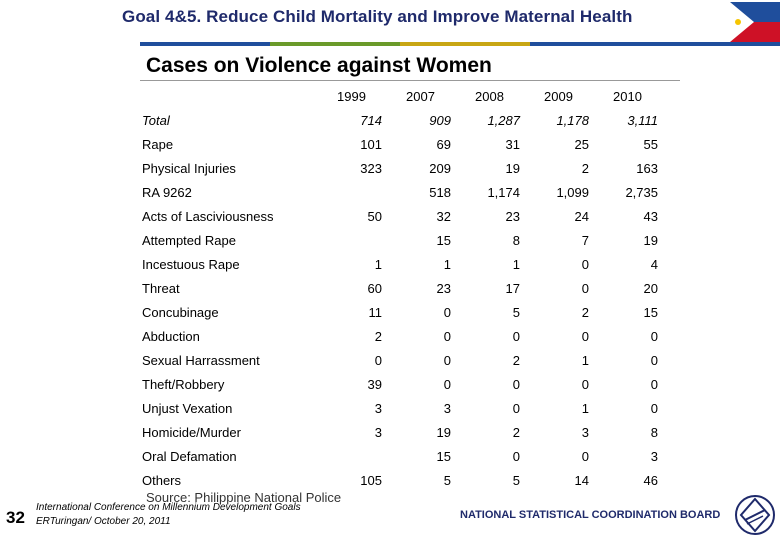  I want to click on table-row: Acts of Lasciviousness 50 32 23 24 43, so click(400, 216).